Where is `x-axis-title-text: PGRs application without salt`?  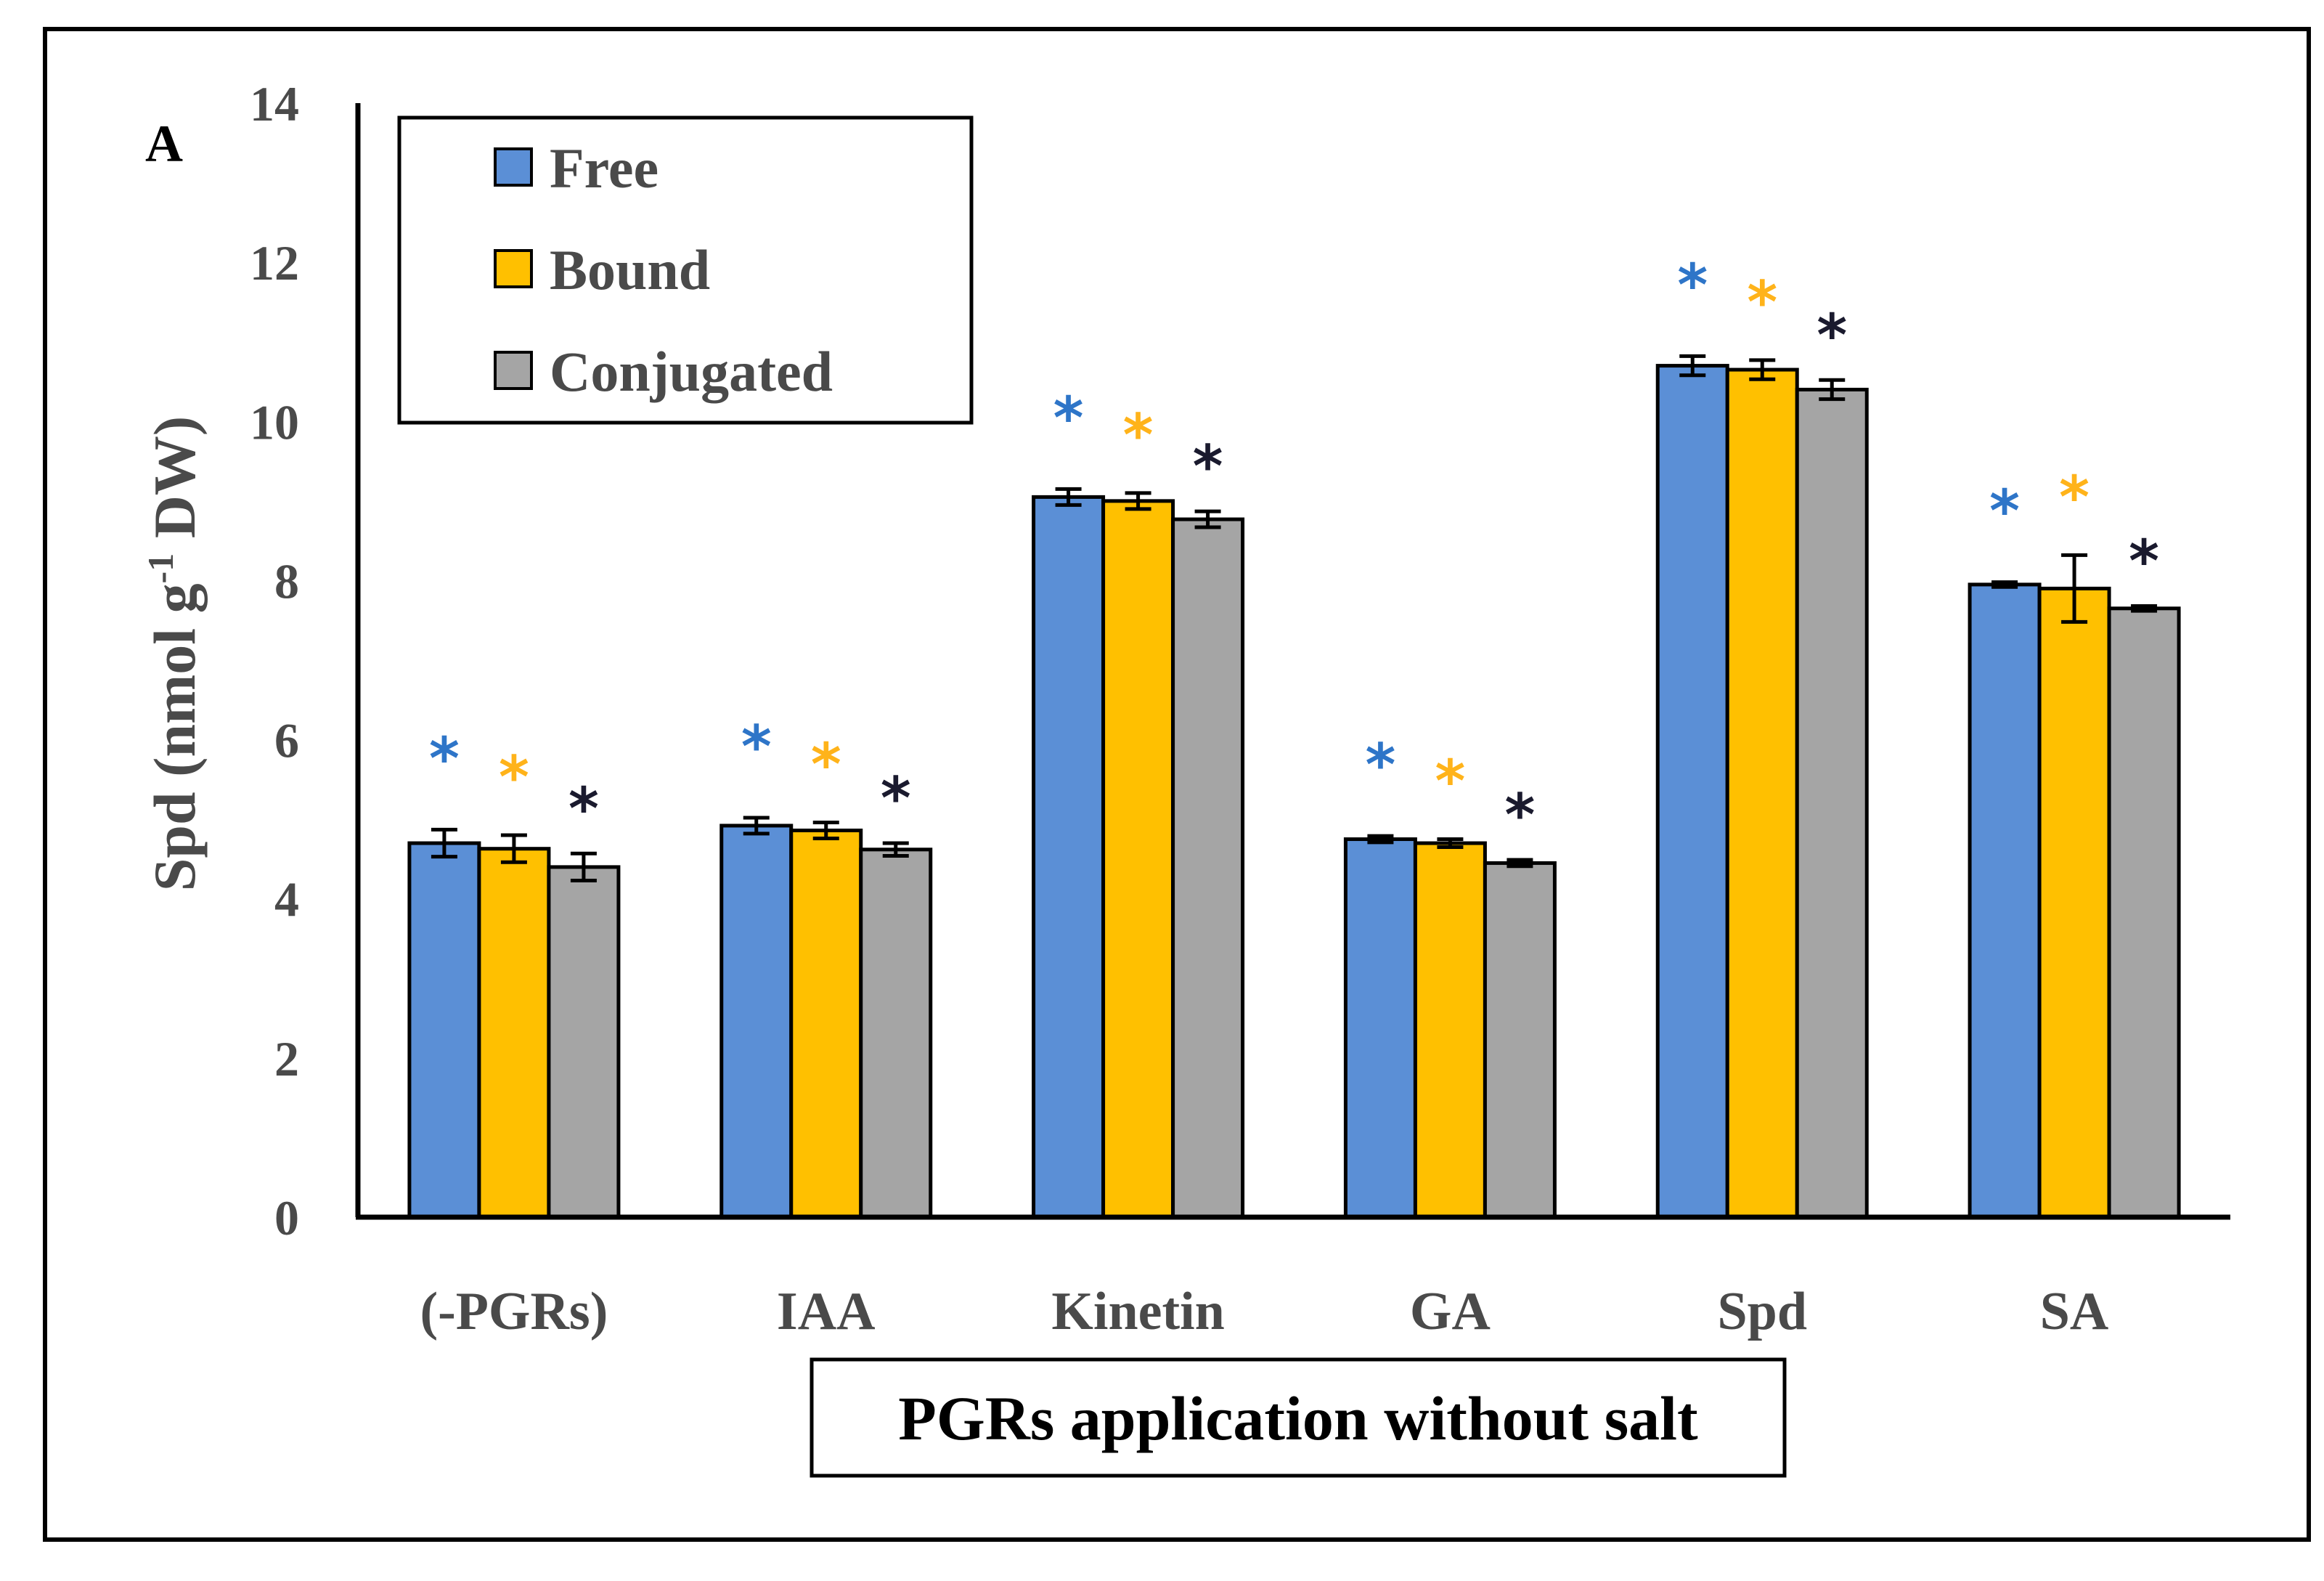
x-axis-title-text: PGRs application without salt is located at coordinates (1298, 1418).